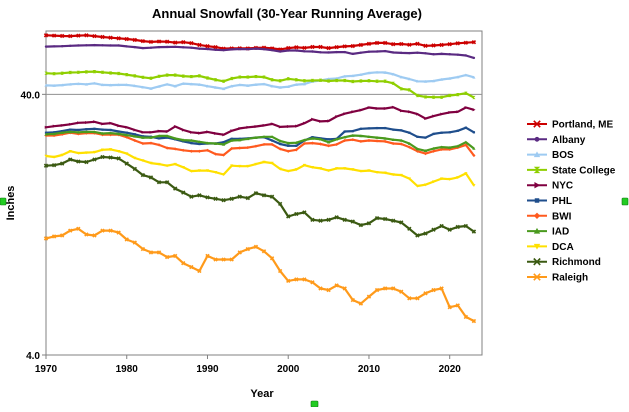 This screenshot has width=629, height=412. Describe the element at coordinates (3, 201) in the screenshot. I see `selection-handle-left` at that location.